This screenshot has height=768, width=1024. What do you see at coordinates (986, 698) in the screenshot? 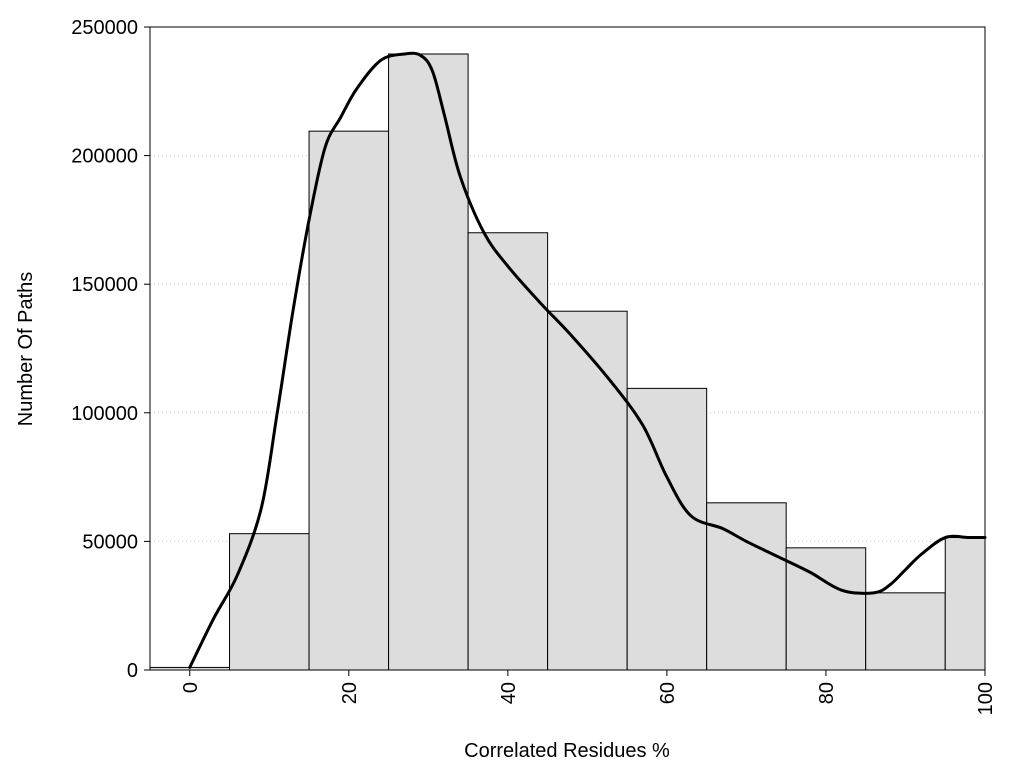
I see `x-tick-label: 100` at bounding box center [986, 698].